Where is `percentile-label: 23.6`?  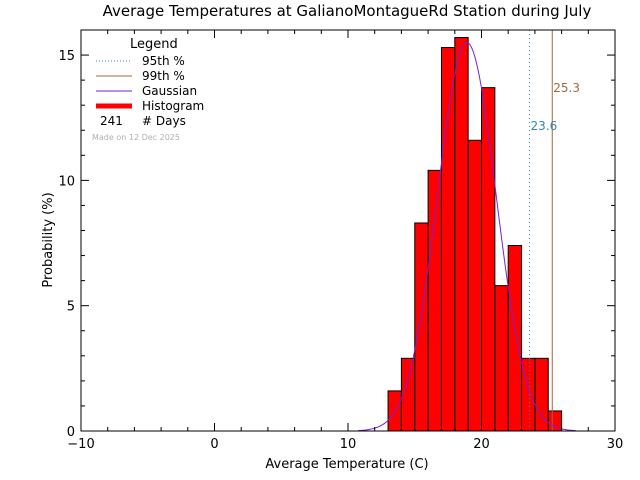
percentile-label: 23.6 is located at coordinates (544, 126).